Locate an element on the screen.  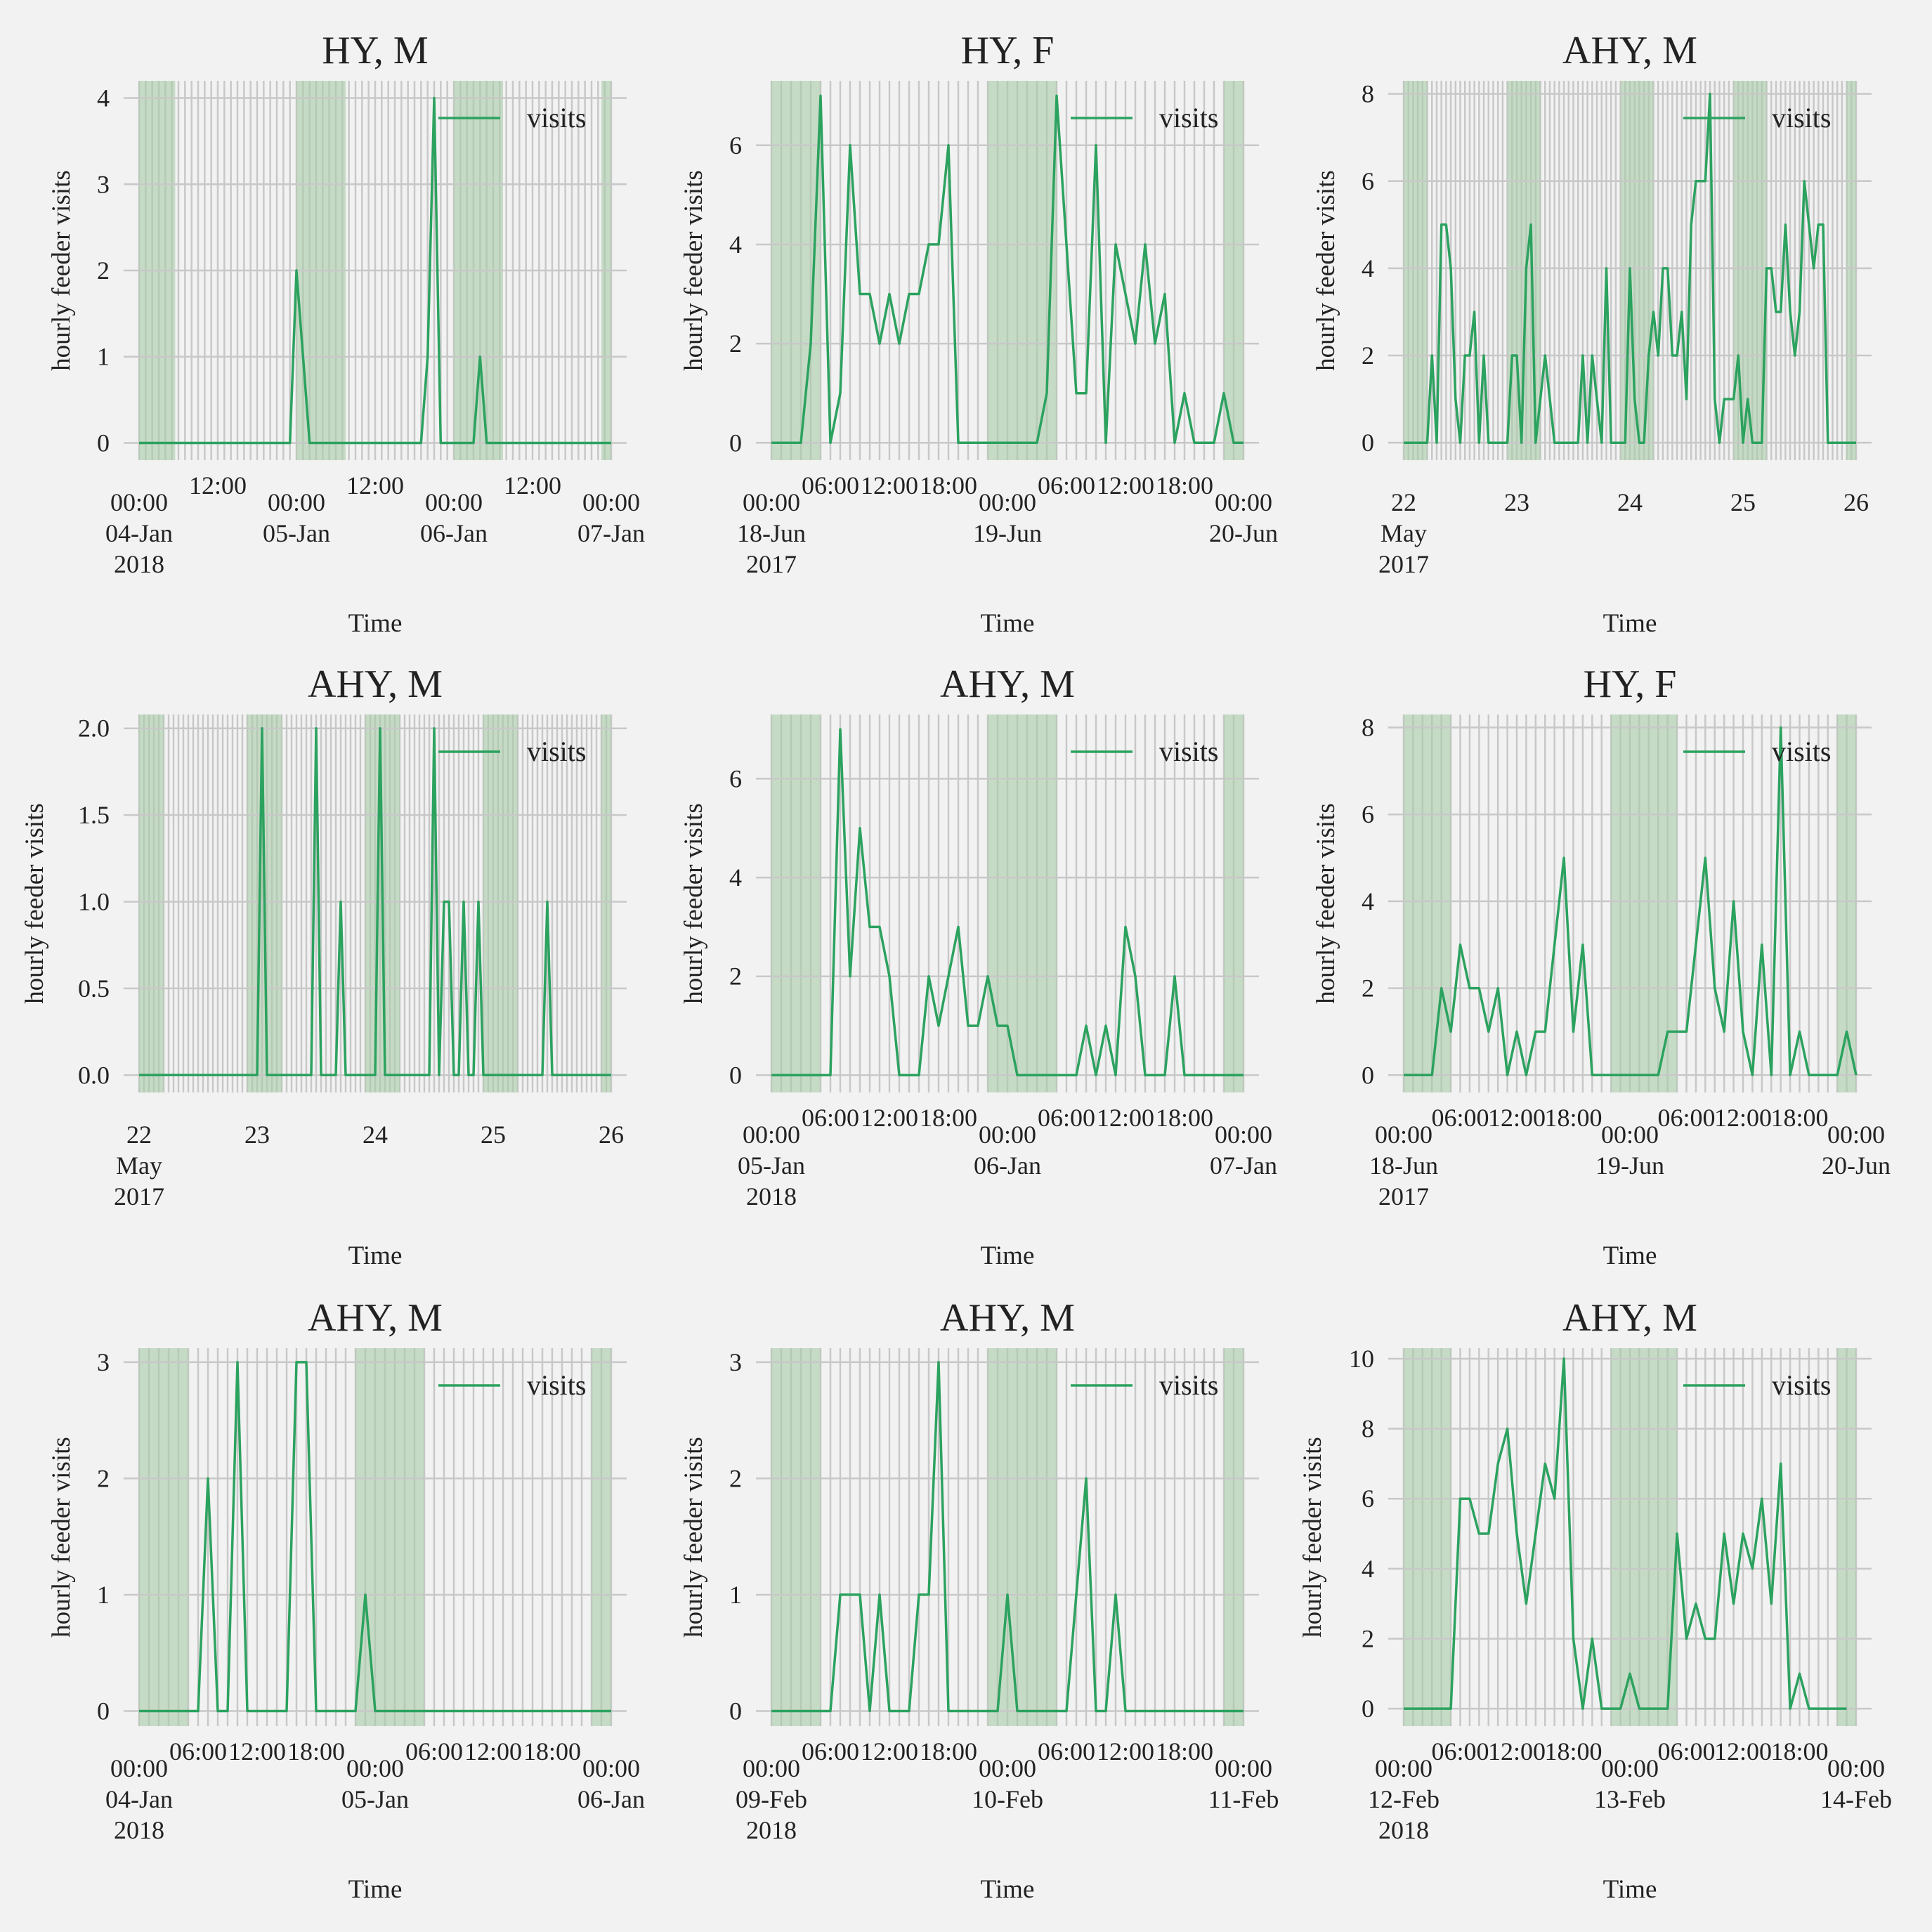
chart-title: AHY, M is located at coordinates (1630, 1318).